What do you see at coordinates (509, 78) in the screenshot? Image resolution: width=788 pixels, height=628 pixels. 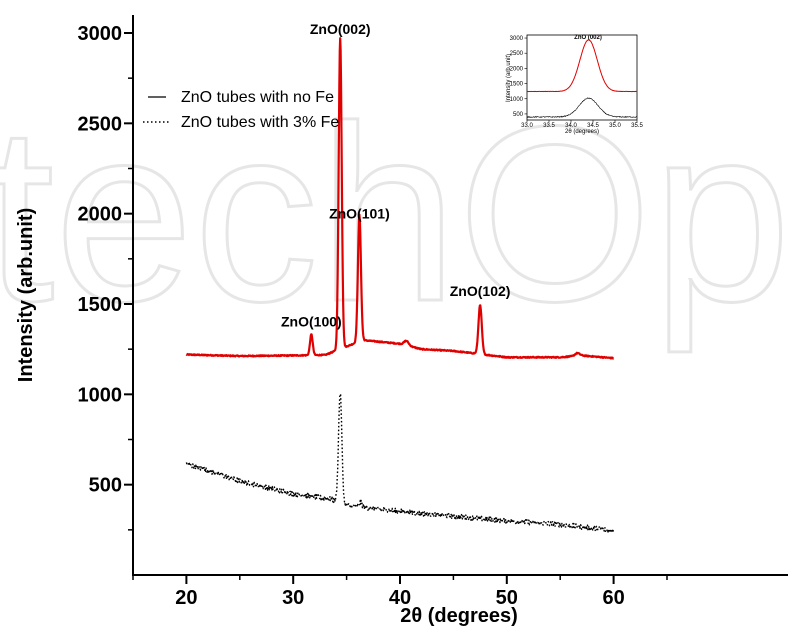 I see `inset-y-title: Intensity (arb.unit)` at bounding box center [509, 78].